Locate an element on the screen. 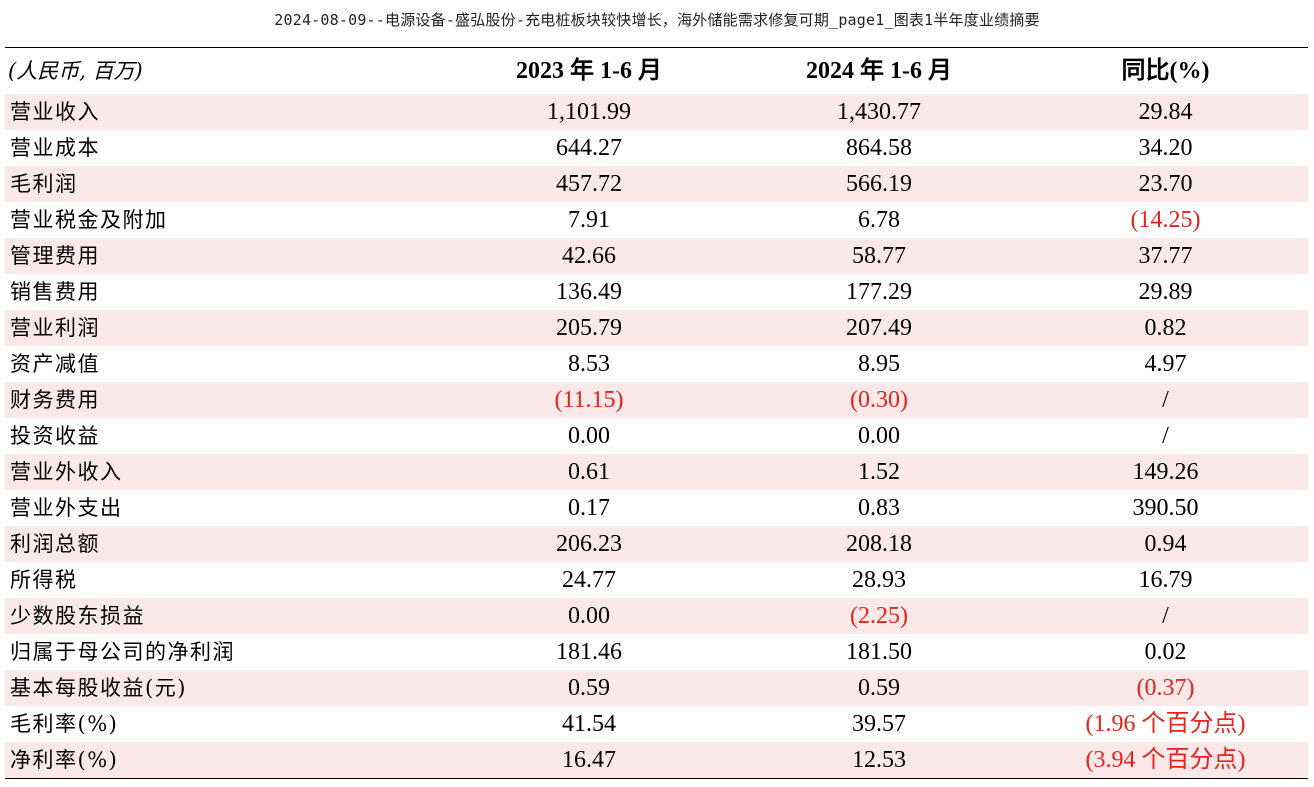 The width and height of the screenshot is (1314, 787). row-label: 财务费用 is located at coordinates (224, 400).